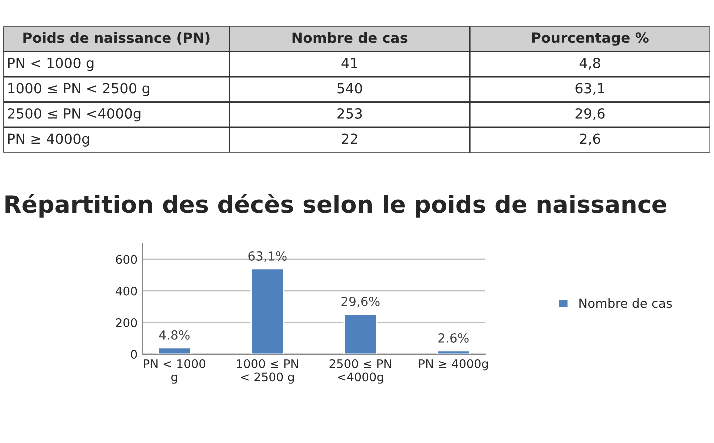 Image resolution: width=714 pixels, height=443 pixels. I want to click on annotation: 63,1%, so click(267, 257).